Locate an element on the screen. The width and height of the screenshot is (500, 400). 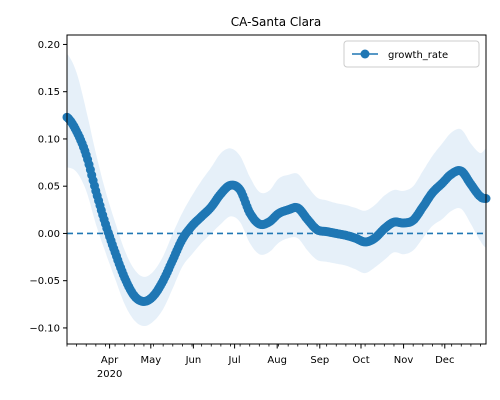
y-tick-label: 0.20 is located at coordinates (49, 45).